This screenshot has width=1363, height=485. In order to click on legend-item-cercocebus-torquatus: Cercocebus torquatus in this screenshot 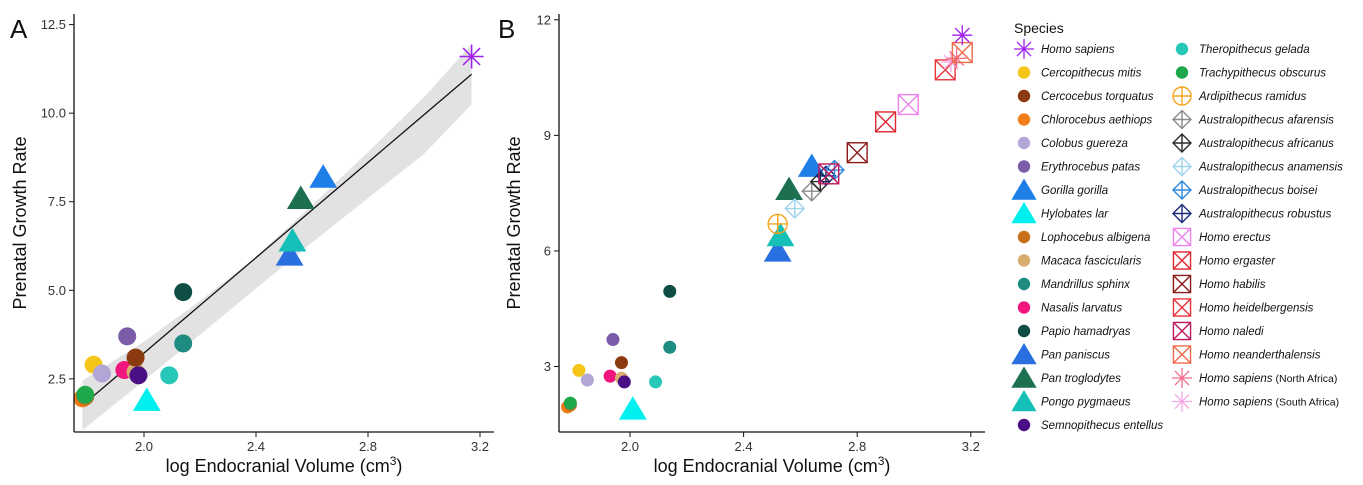, I will do `click(1085, 96)`.